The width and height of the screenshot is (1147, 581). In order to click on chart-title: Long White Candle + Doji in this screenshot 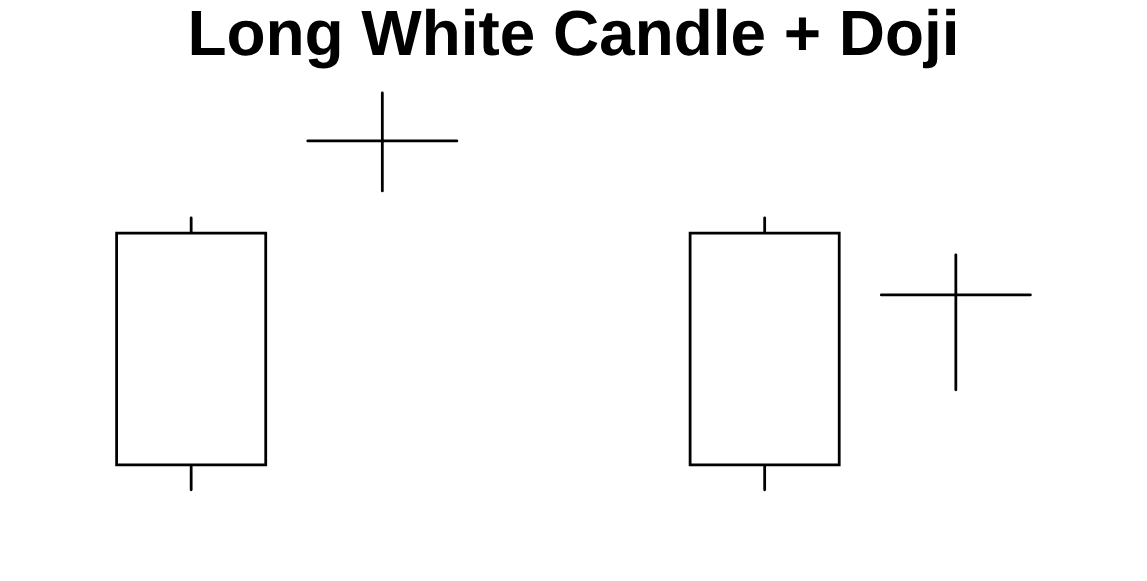, I will do `click(573, 38)`.